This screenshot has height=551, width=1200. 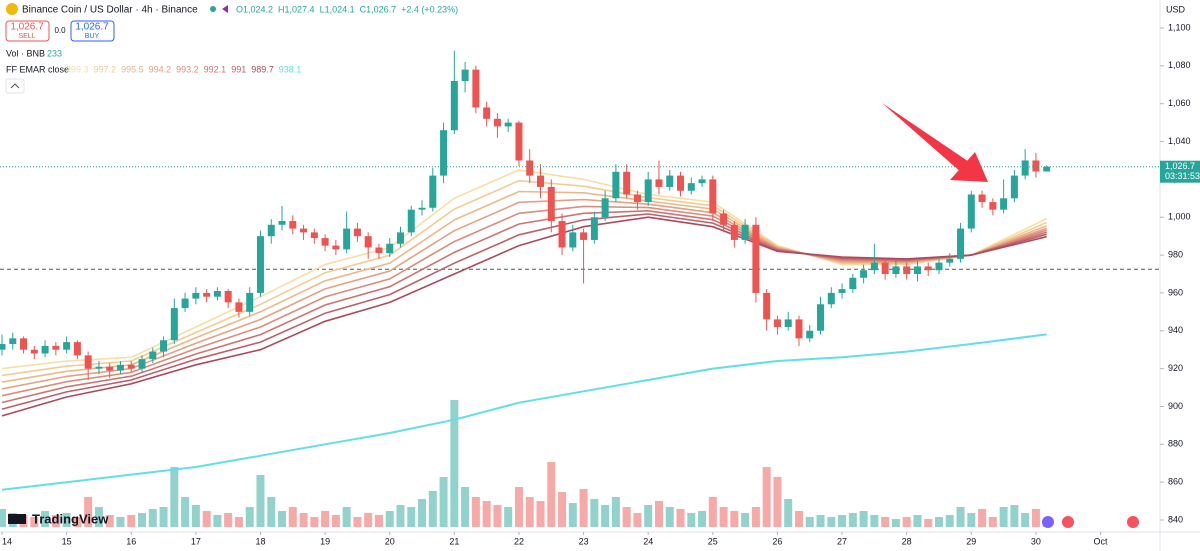 What do you see at coordinates (969, 167) in the screenshot?
I see `arrow-head` at bounding box center [969, 167].